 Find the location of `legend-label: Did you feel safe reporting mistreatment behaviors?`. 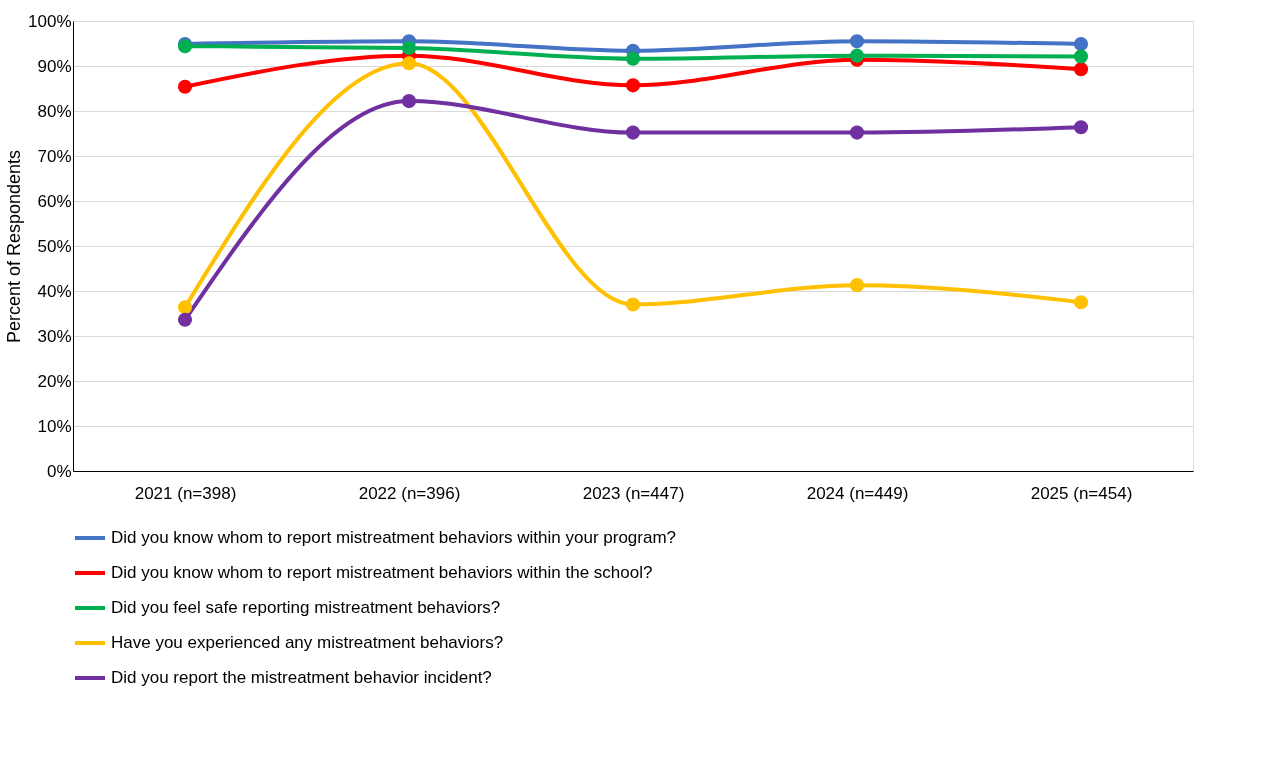

legend-label: Did you feel safe reporting mistreatment behaviors? is located at coordinates (306, 607).